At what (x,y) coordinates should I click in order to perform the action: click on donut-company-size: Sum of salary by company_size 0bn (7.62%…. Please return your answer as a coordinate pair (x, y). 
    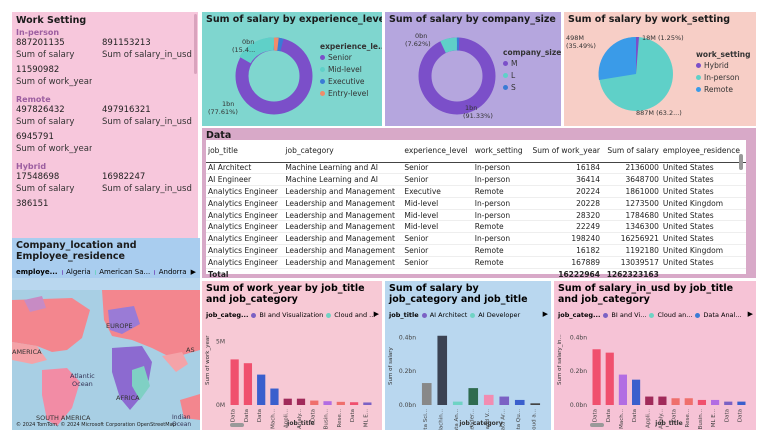
    Looking at the image, I should click on (473, 69).